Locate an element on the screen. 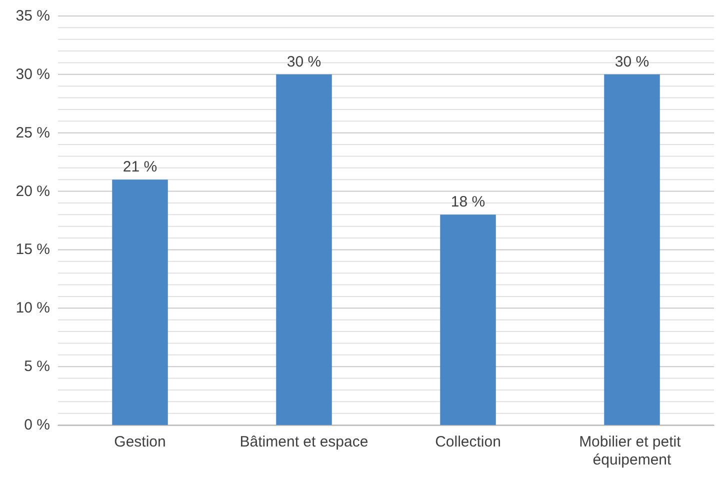 The height and width of the screenshot is (483, 720). x-tick-label: Bâtiment et espace is located at coordinates (304, 442).